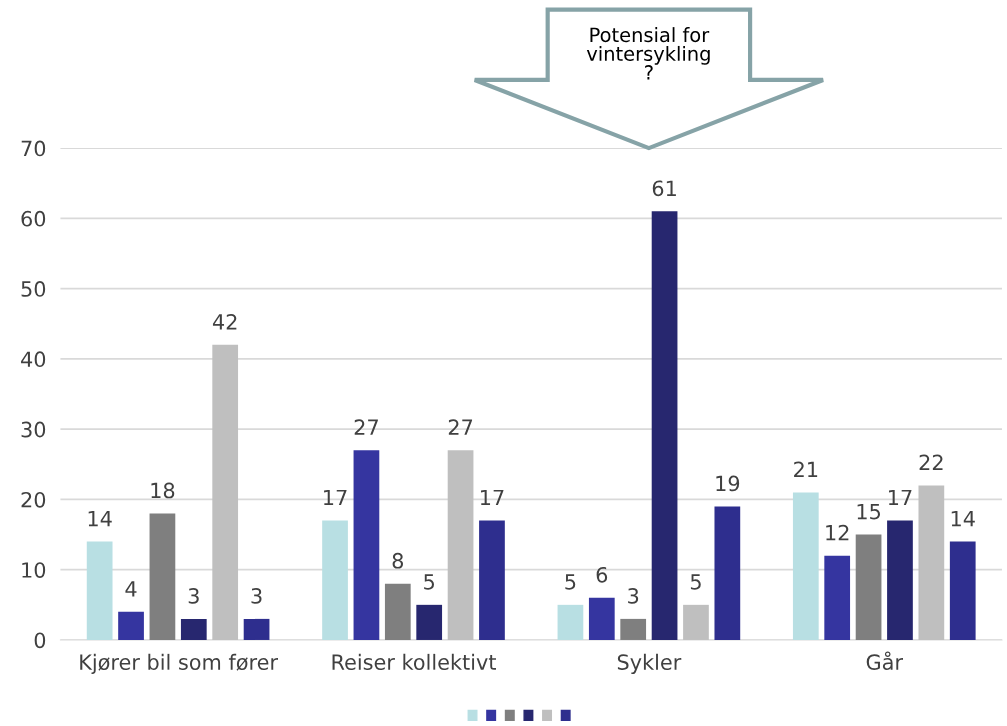 This screenshot has width=1007, height=726. I want to click on x-tick-label: Kjører bil som fører, so click(179, 664).